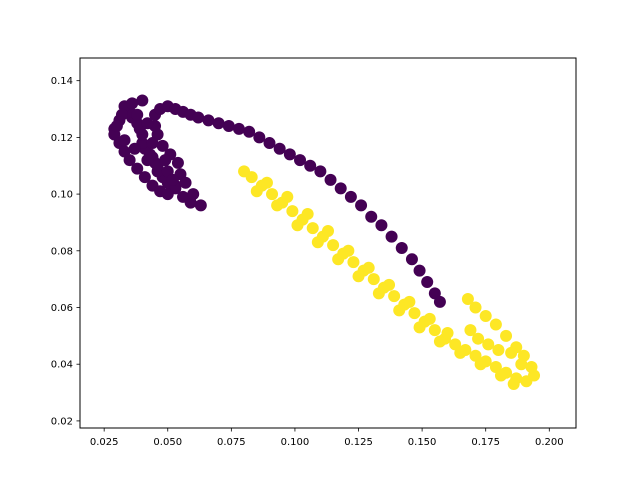 This screenshot has height=480, width=640. Describe the element at coordinates (62, 81) in the screenshot. I see `y-tick-label: 0.14` at that location.